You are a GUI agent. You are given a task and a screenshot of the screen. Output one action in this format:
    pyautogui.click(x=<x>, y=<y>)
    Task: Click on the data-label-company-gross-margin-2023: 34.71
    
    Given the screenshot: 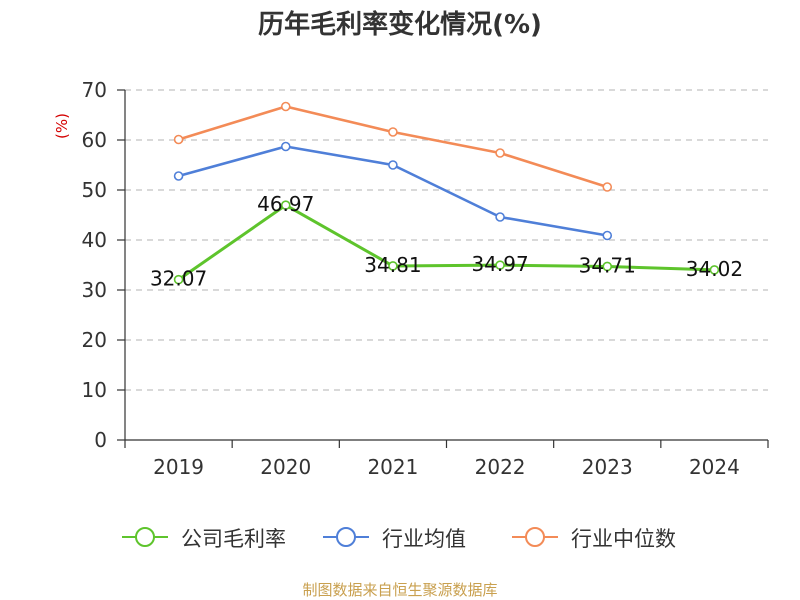 What is the action you would take?
    pyautogui.click(x=607, y=265)
    